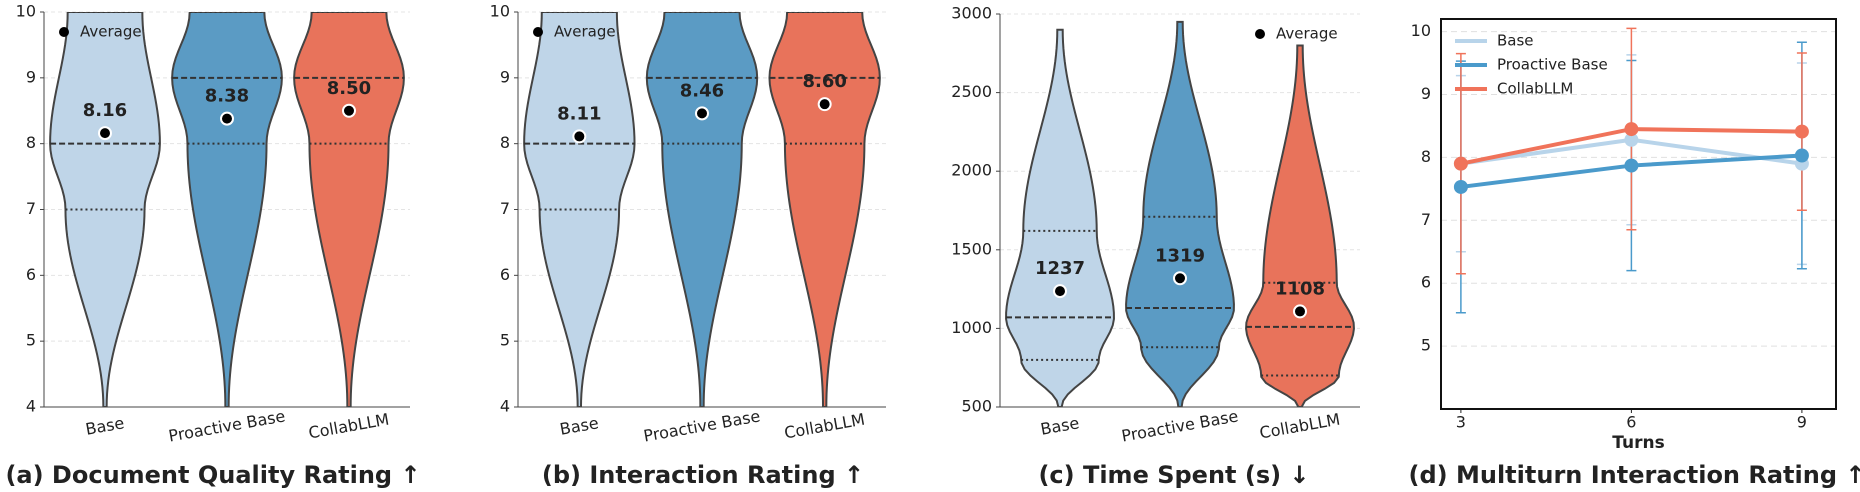 This screenshot has height=492, width=1860. I want to click on x-tick-label: 6, so click(1631, 422).